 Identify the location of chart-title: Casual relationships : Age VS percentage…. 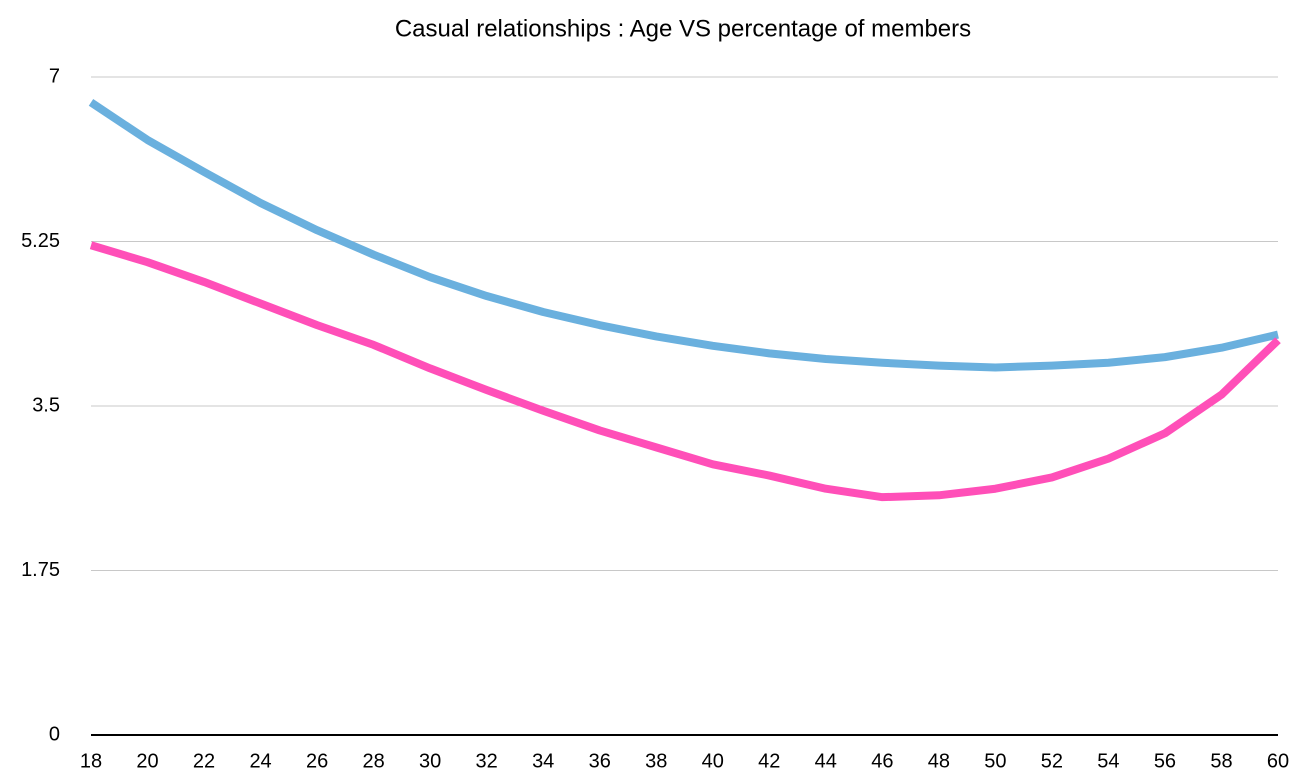
(683, 28).